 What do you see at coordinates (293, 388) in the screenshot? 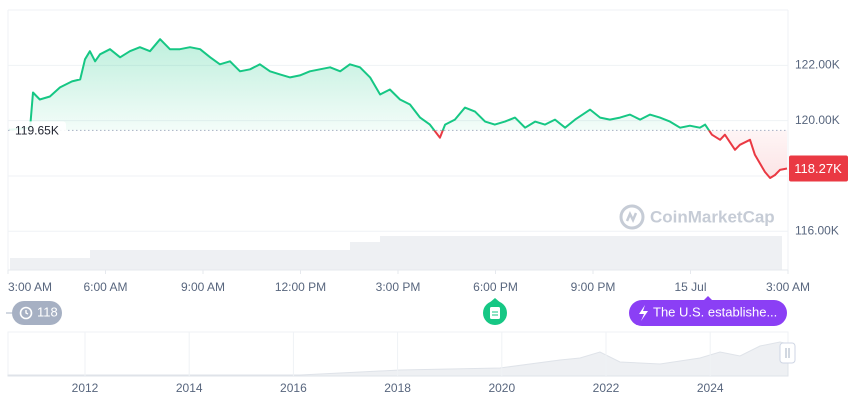
I see `year-label: 2016` at bounding box center [293, 388].